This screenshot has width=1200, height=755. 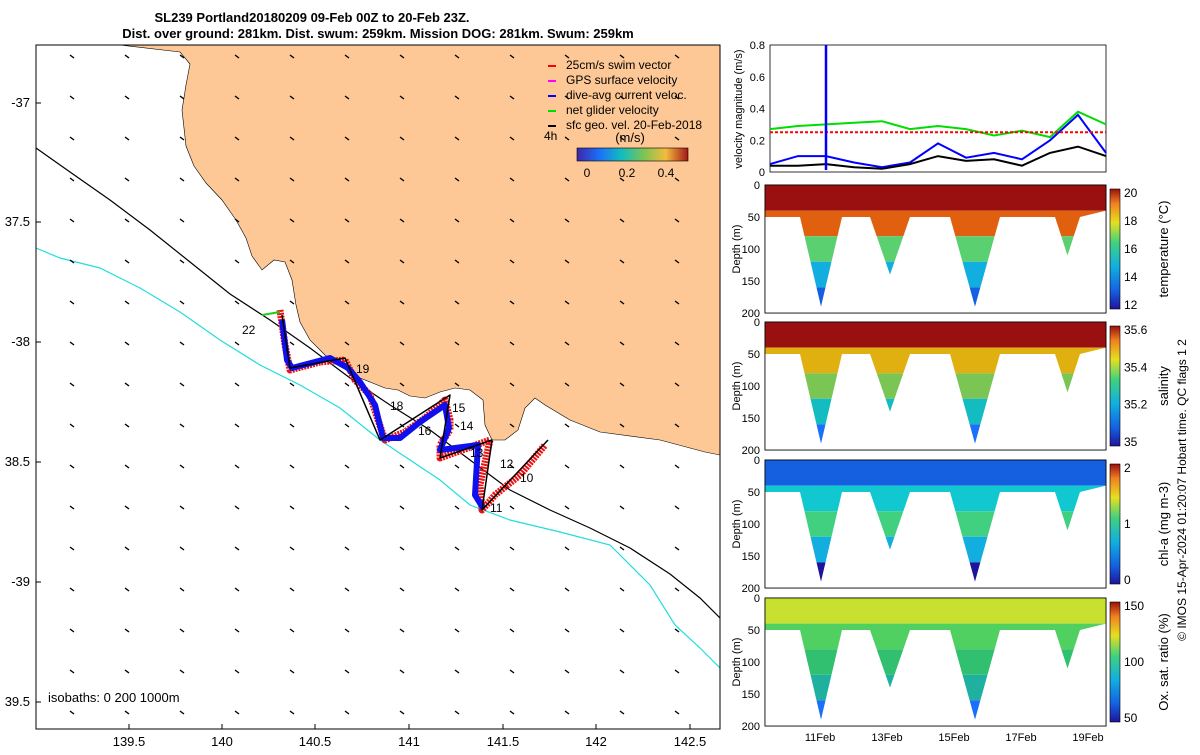 I want to click on oxygen-colorbar-label: Ox. sat. ratio (%), so click(x=1163, y=662).